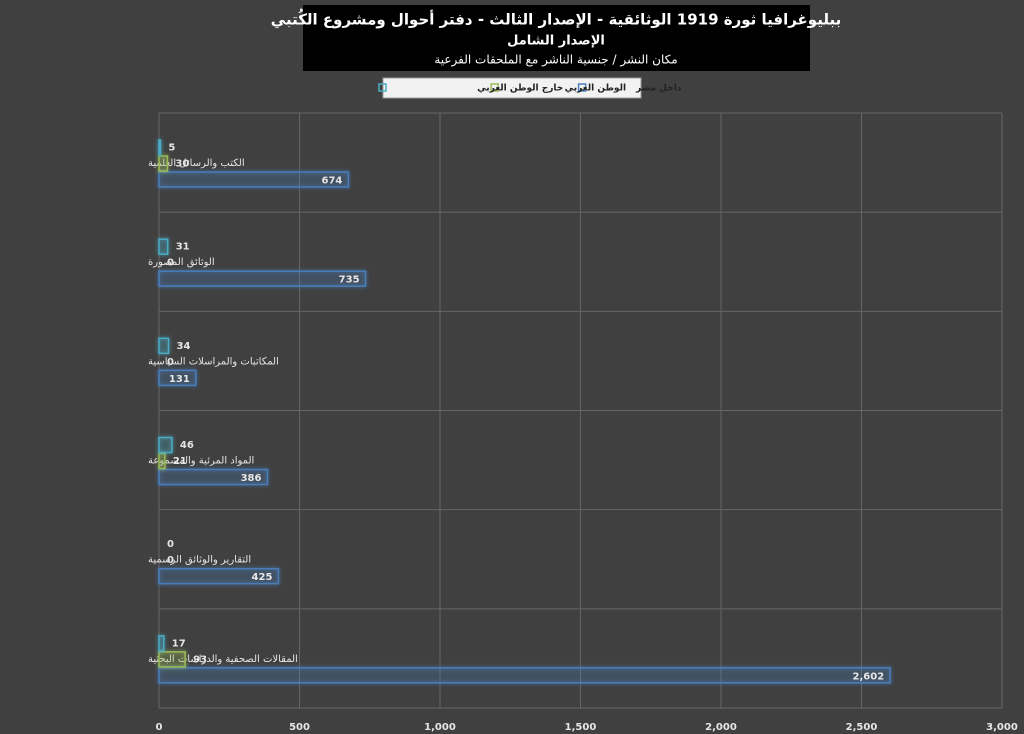 This screenshot has width=1024, height=734. Describe the element at coordinates (251, 478) in the screenshot. I see `data-label: 386` at that location.